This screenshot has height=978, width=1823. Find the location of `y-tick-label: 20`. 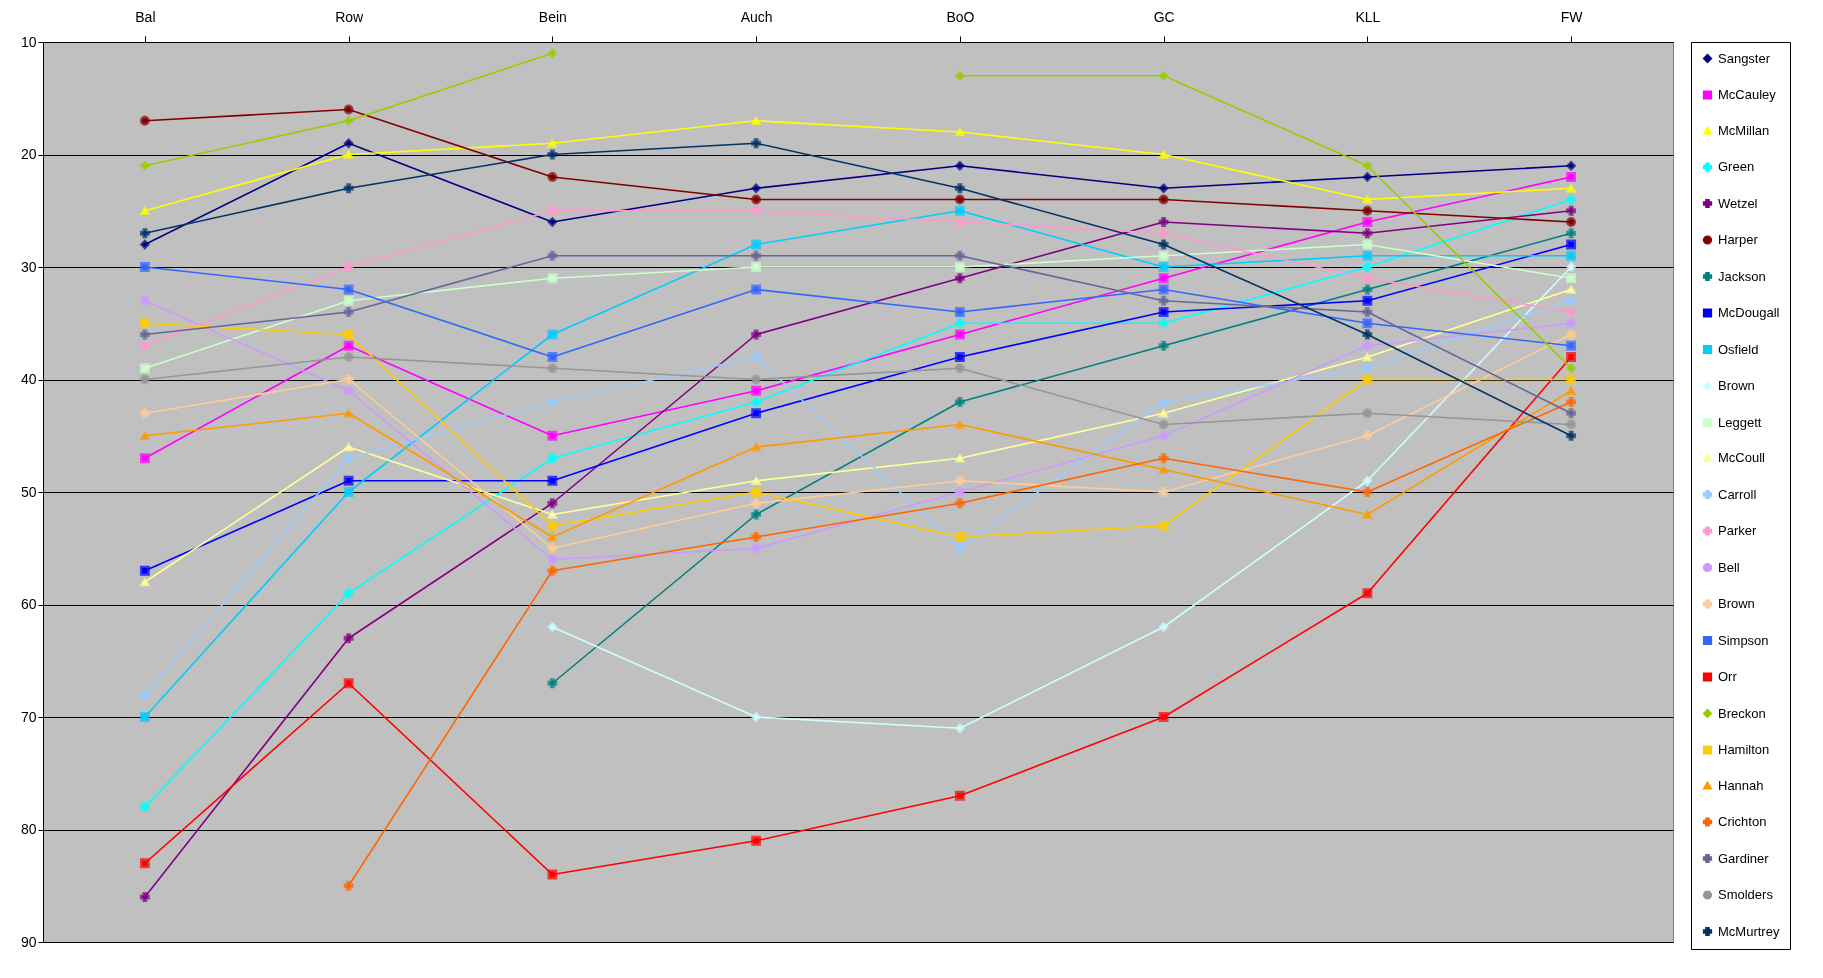

y-tick-label: 20 is located at coordinates (28, 154).